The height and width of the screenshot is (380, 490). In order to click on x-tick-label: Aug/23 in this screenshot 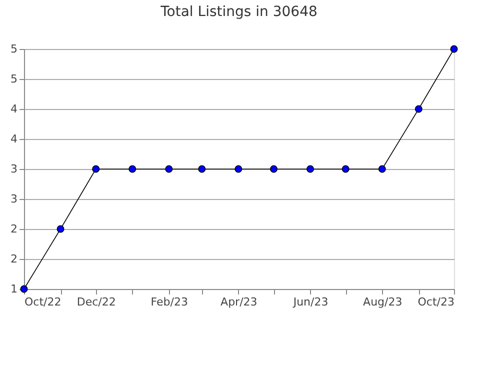, I will do `click(382, 302)`.